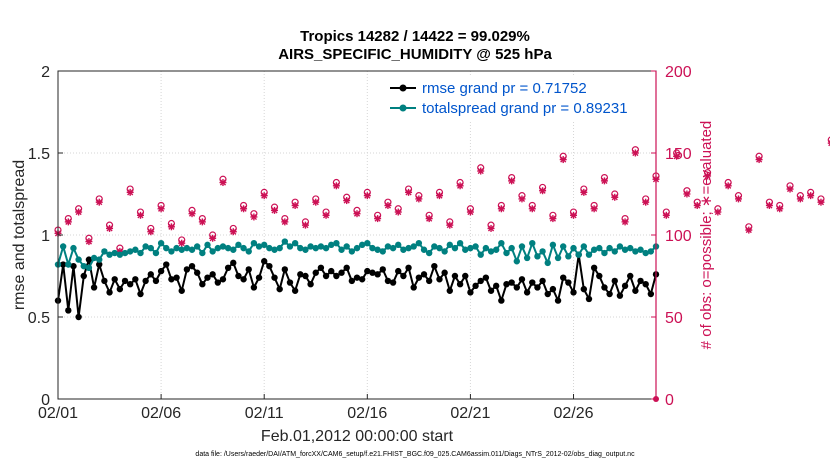 This screenshot has width=830, height=470. I want to click on x-tick-label: 02/21, so click(470, 413).